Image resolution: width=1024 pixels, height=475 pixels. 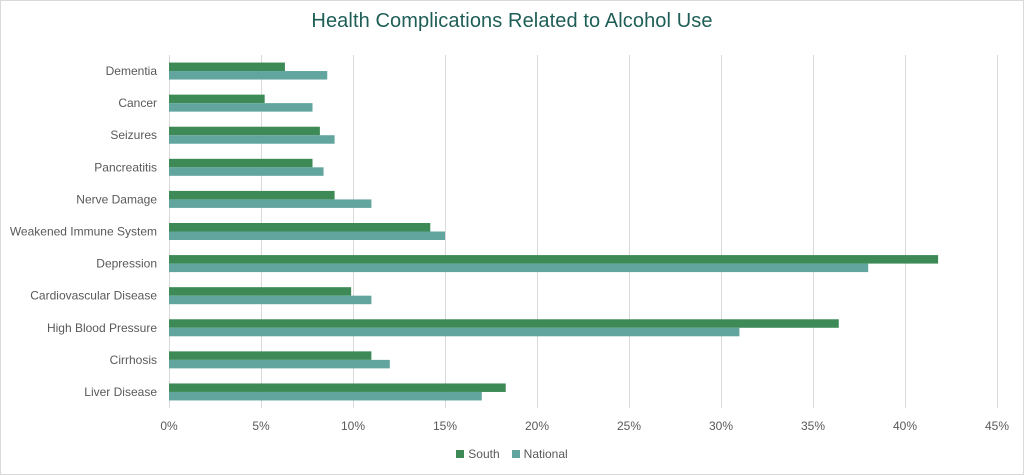 I want to click on category-label: Cancer, so click(x=137, y=103).